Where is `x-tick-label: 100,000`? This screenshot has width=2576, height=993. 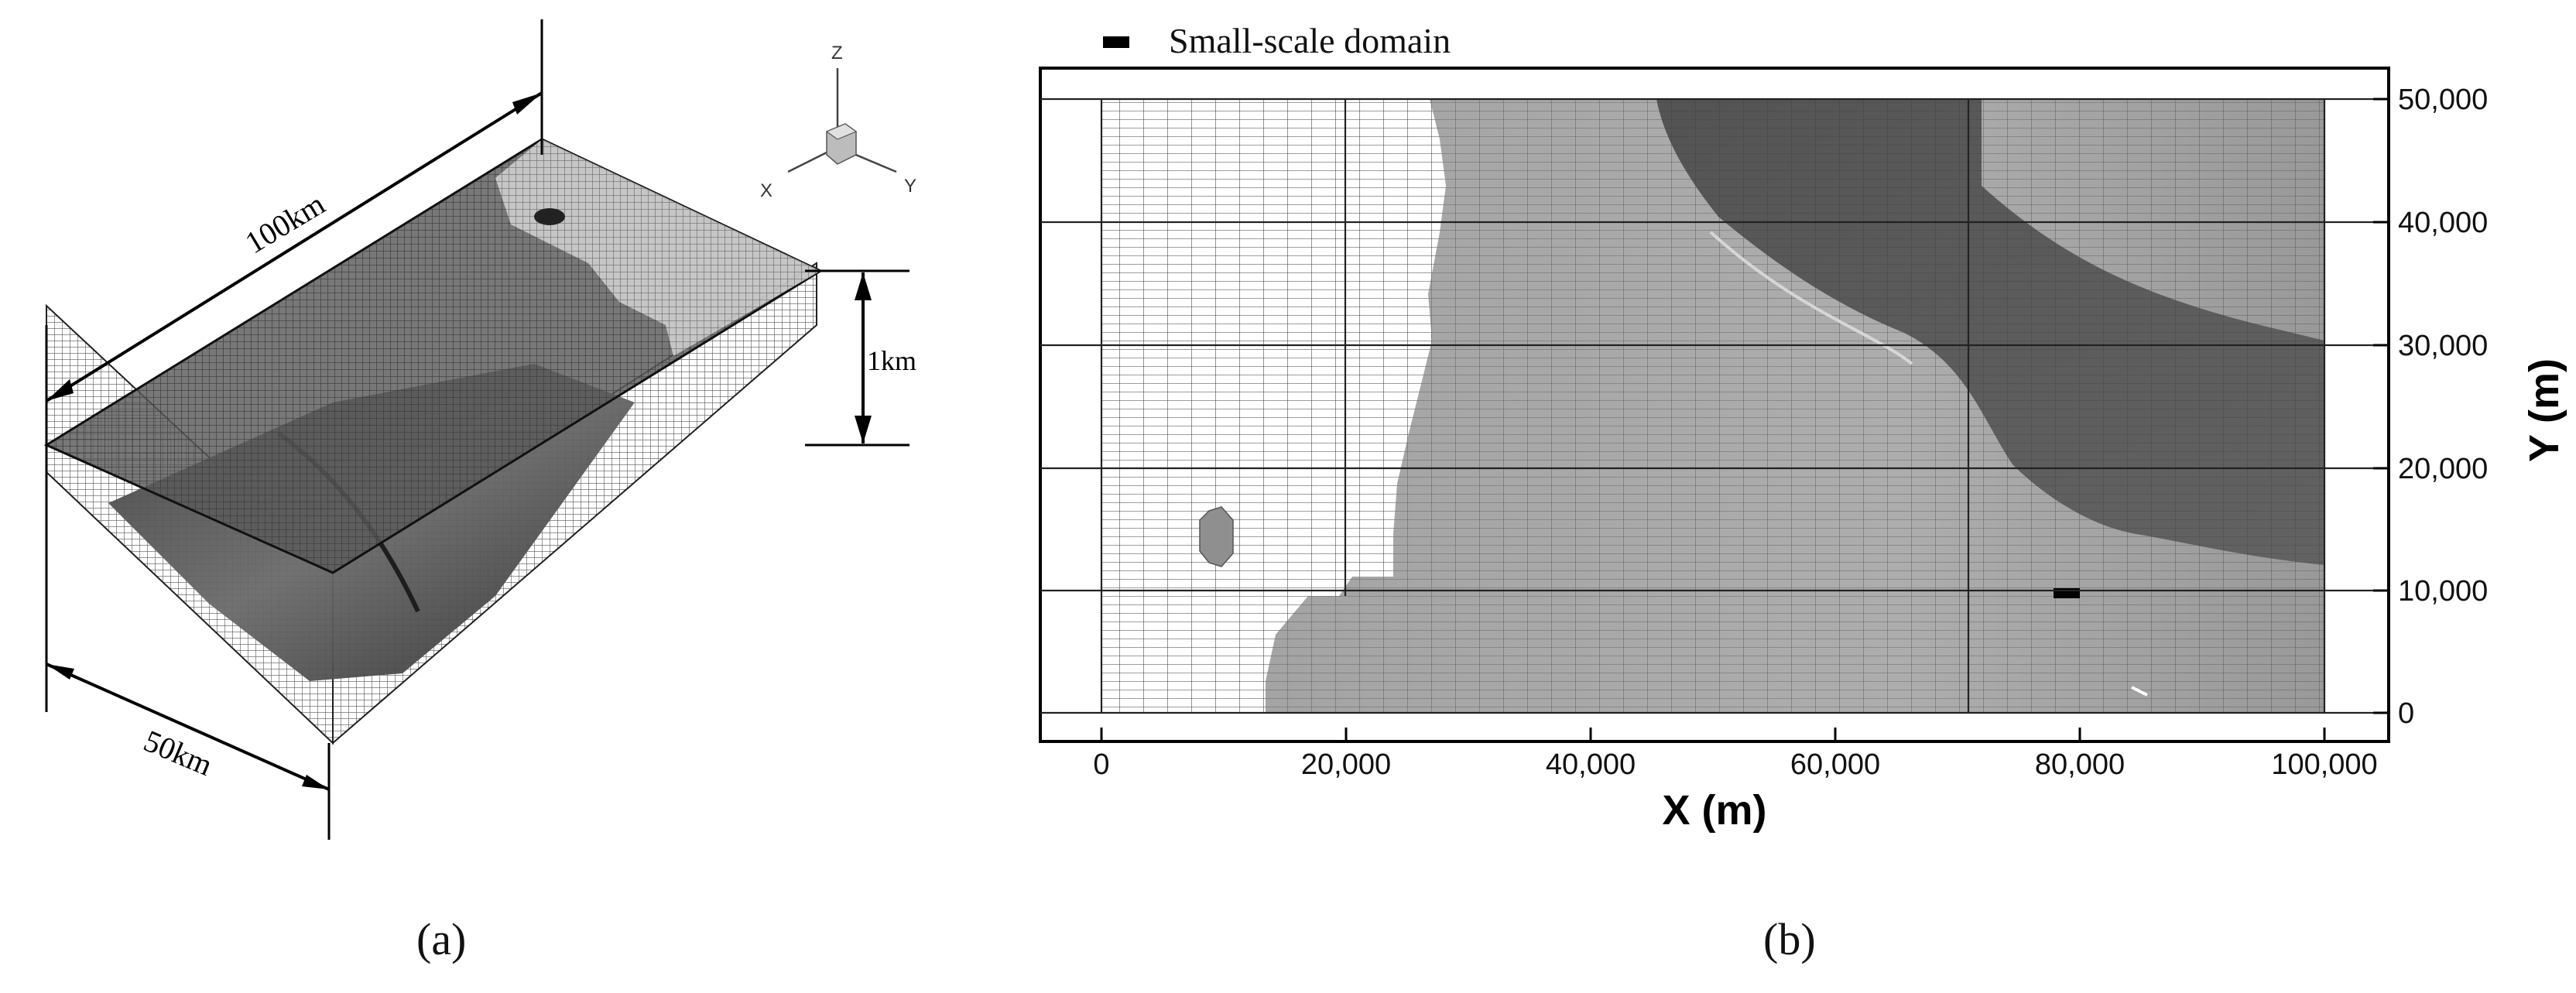
x-tick-label: 100,000 is located at coordinates (2324, 765).